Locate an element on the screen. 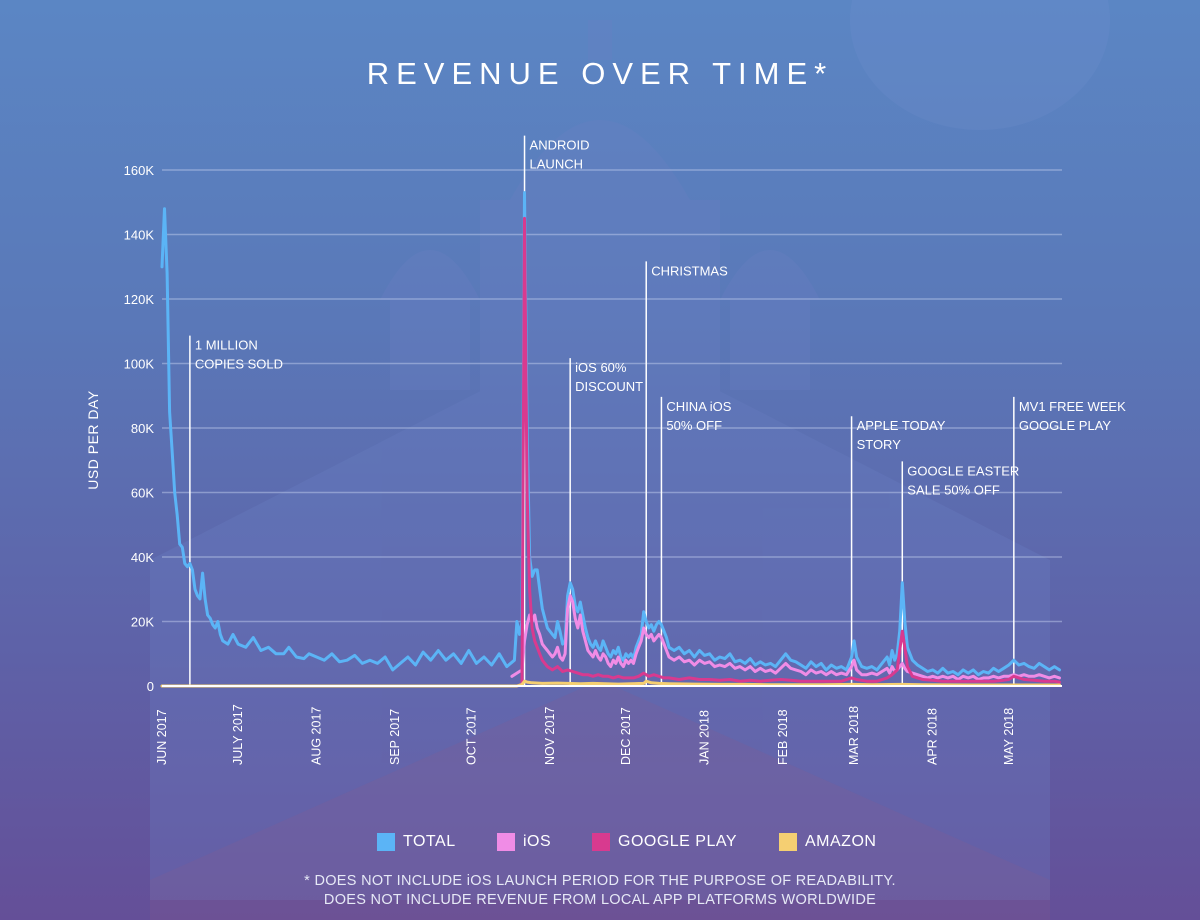  x-tick-label: MAR 2018 is located at coordinates (854, 735).